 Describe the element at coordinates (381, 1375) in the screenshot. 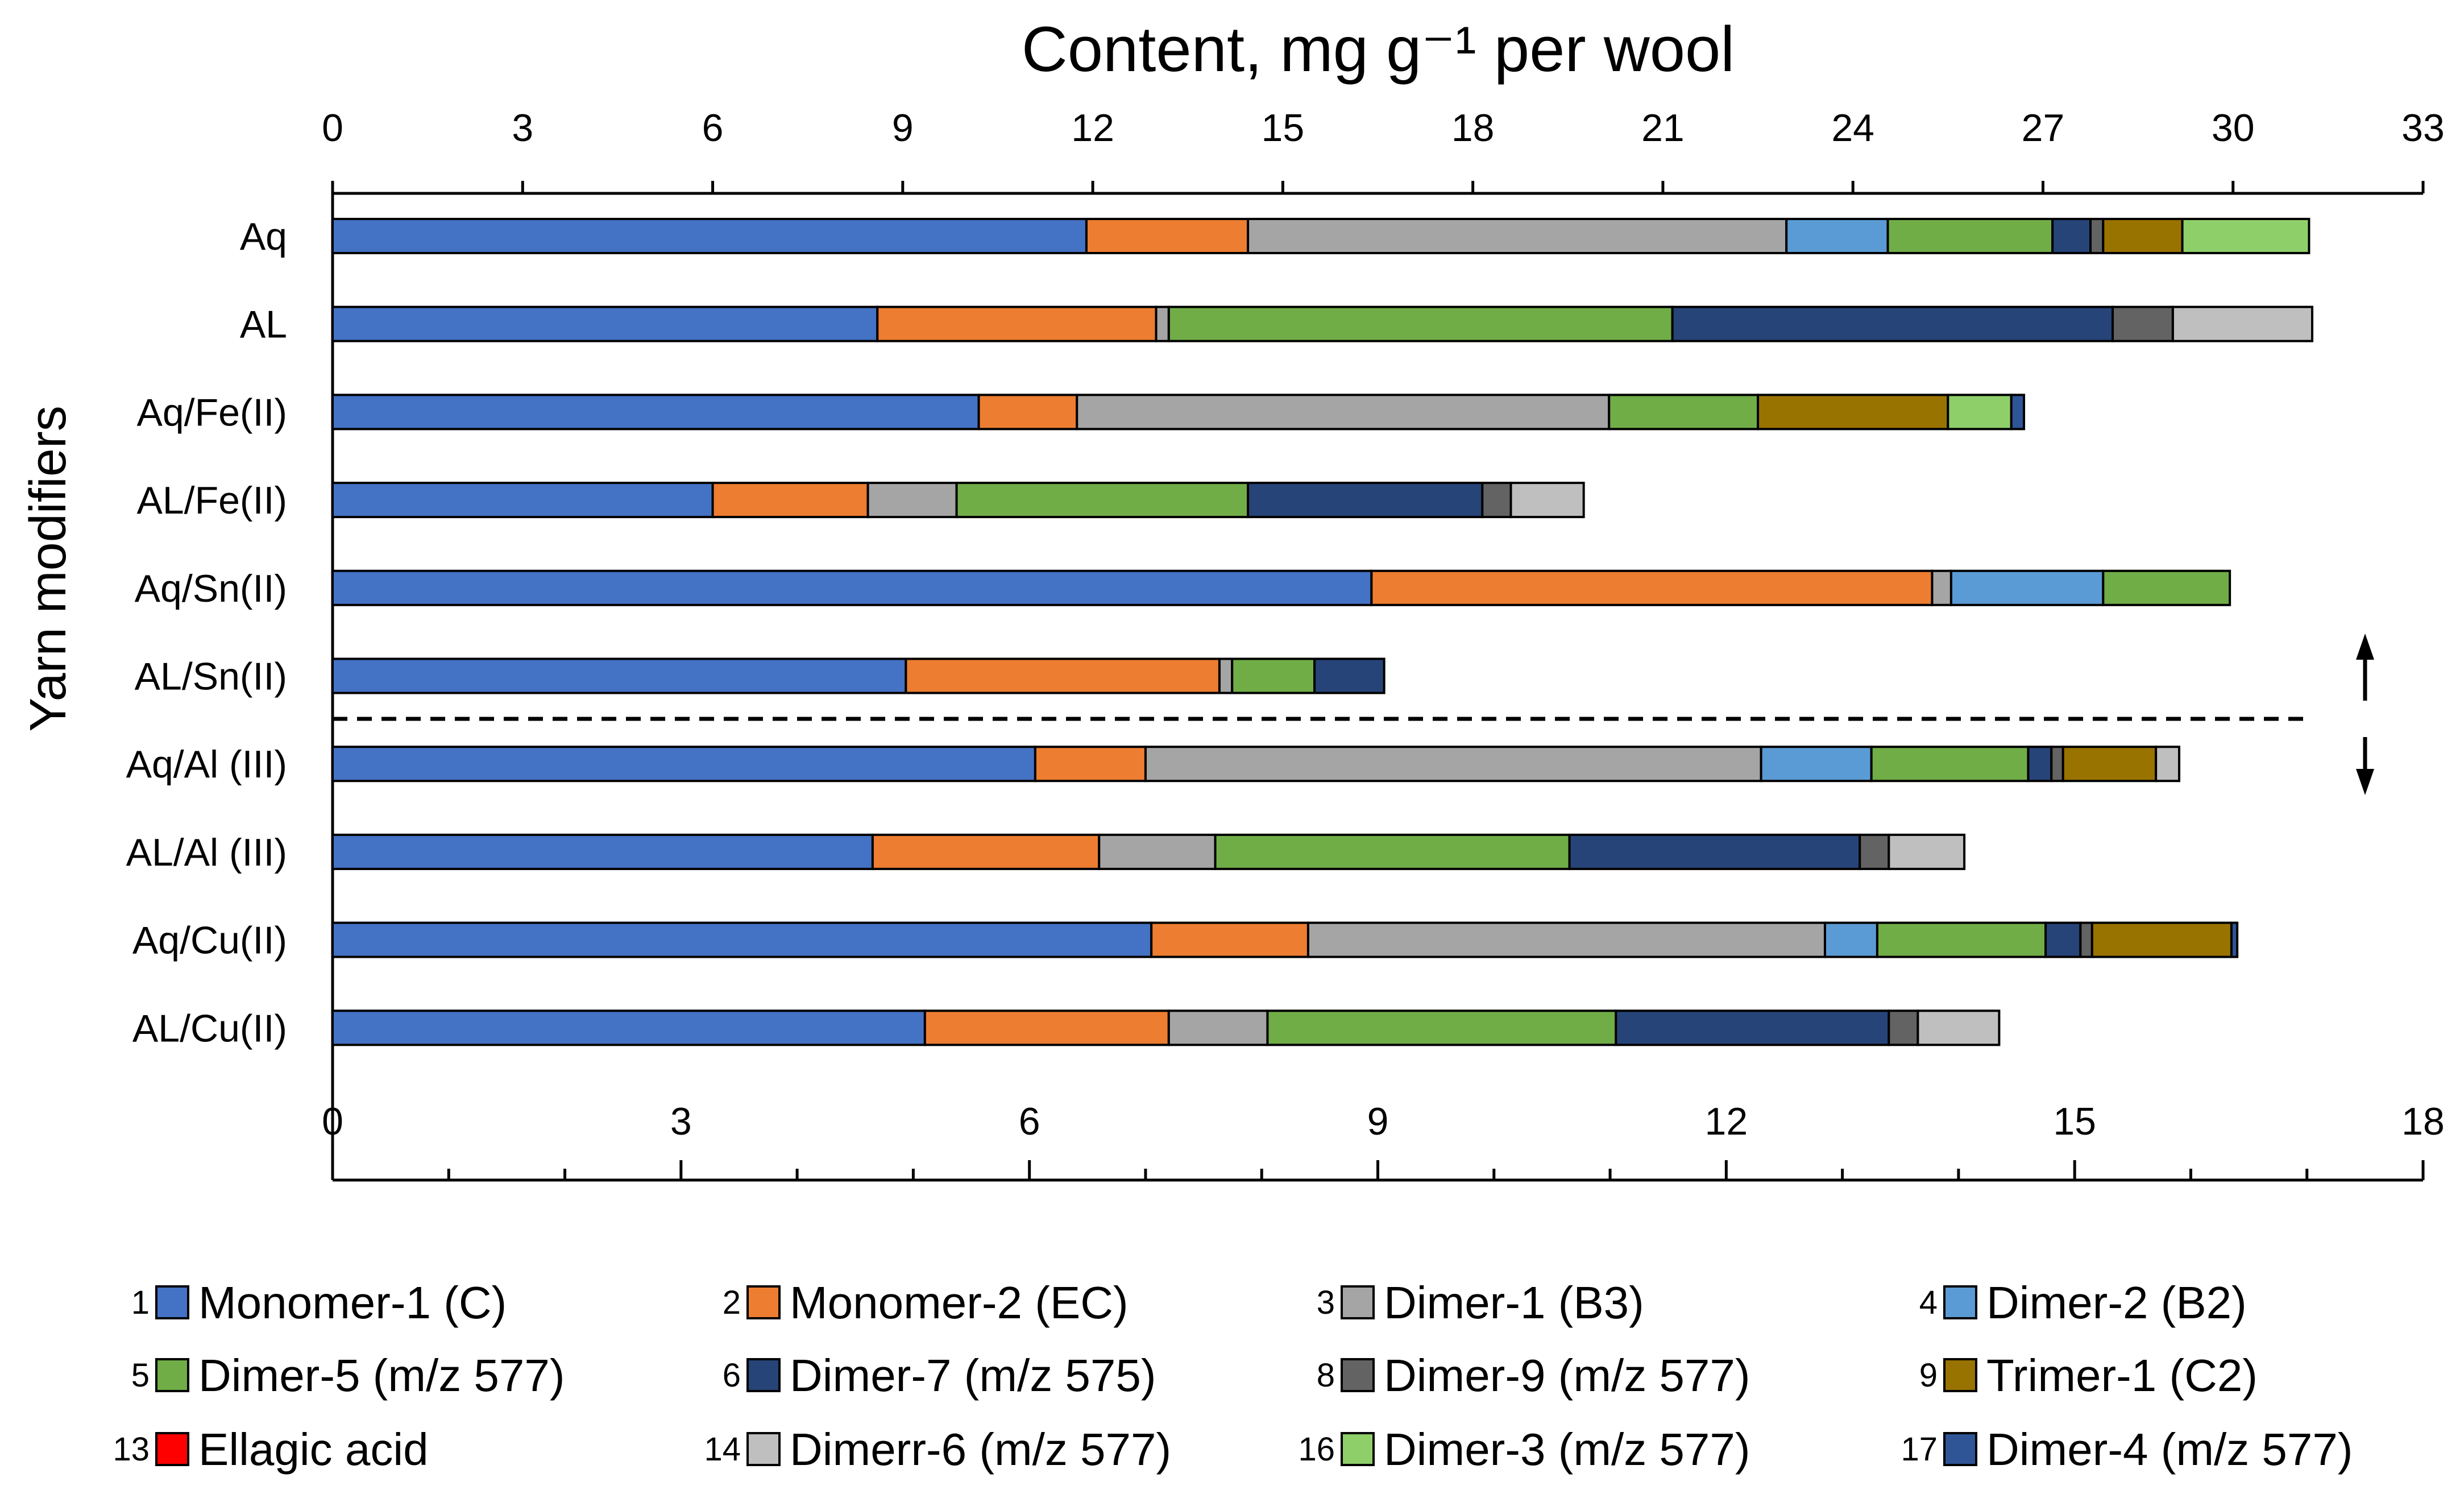

I see `legend-label: Dimer-5 (m/z 577)` at that location.